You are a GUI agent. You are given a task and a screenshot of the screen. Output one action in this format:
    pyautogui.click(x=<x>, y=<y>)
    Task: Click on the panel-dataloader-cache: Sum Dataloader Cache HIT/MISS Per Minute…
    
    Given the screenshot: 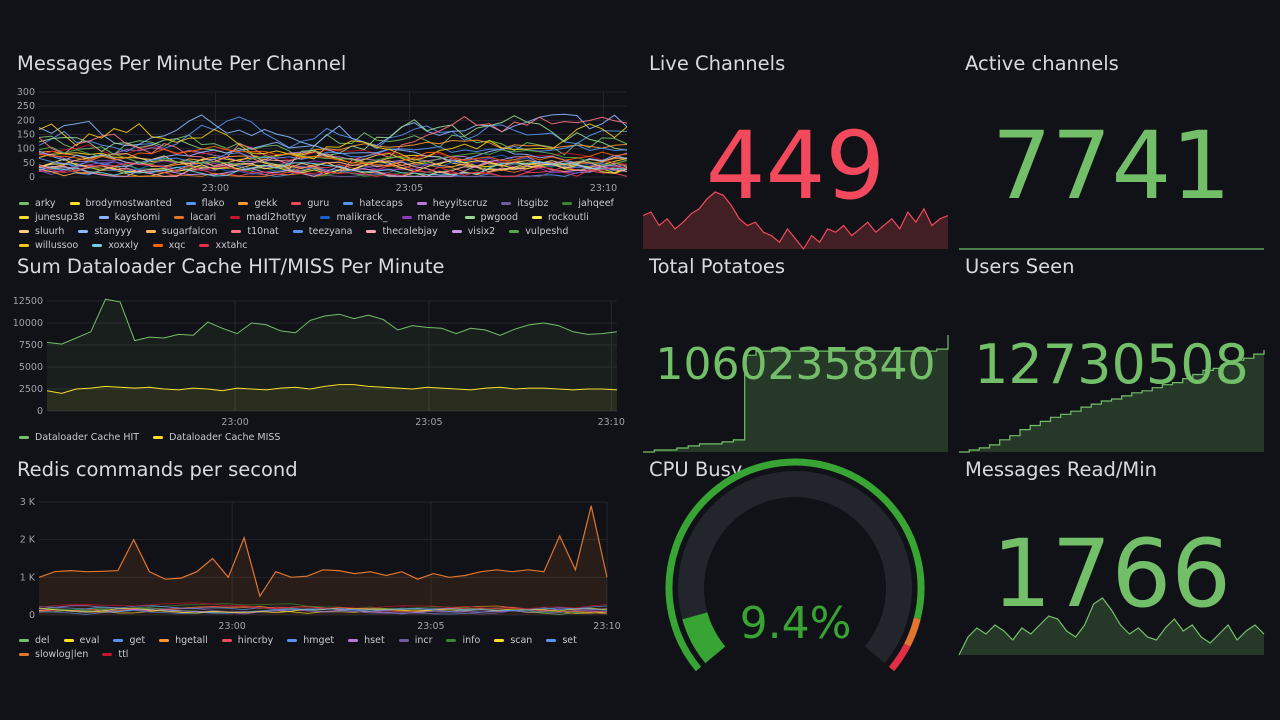 What is the action you would take?
    pyautogui.click(x=322, y=352)
    